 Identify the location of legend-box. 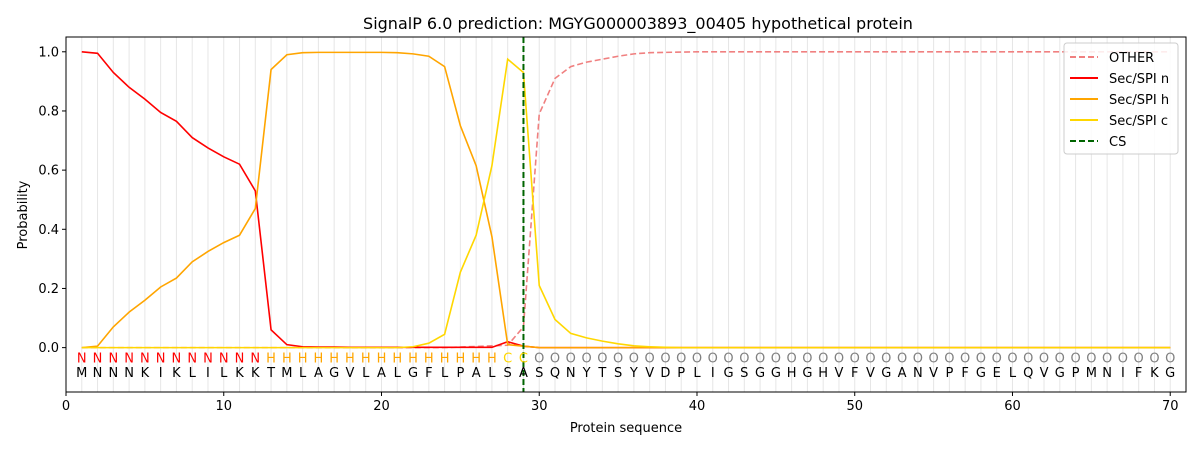
(1121, 98).